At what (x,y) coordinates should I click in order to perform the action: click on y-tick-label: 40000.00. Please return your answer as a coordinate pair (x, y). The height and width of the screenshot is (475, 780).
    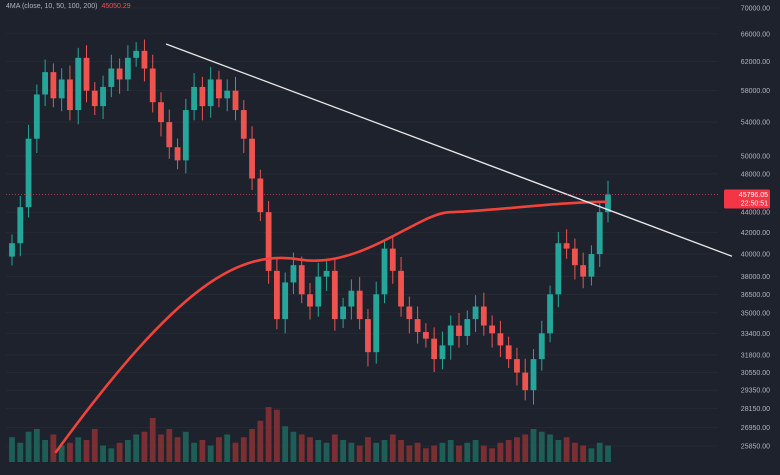
    Looking at the image, I should click on (755, 255).